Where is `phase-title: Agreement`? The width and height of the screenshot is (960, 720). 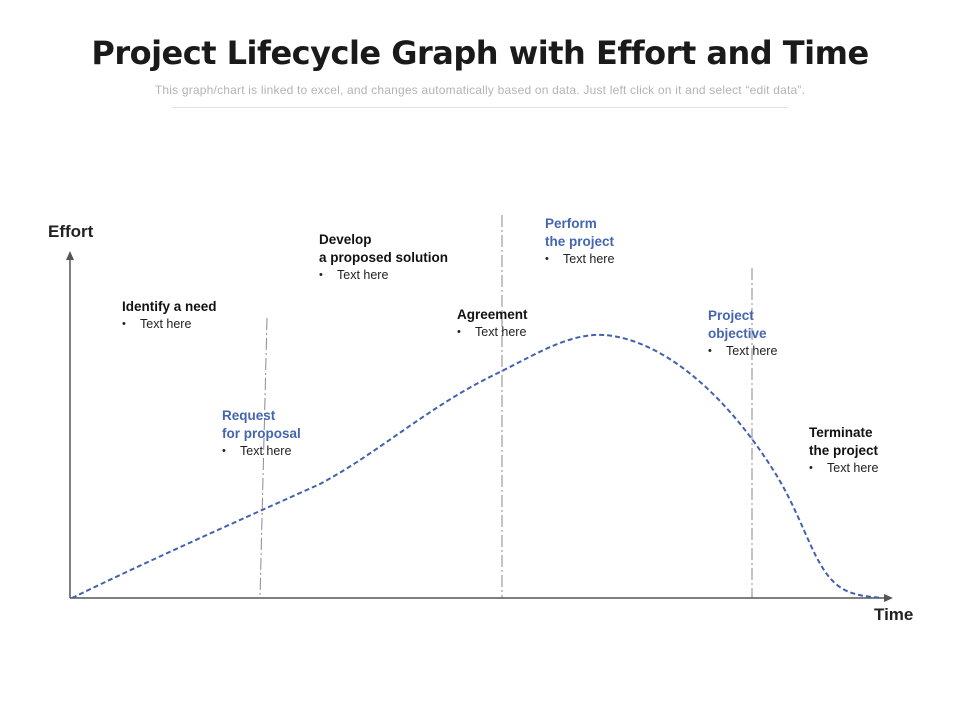
phase-title: Agreement is located at coordinates (492, 314).